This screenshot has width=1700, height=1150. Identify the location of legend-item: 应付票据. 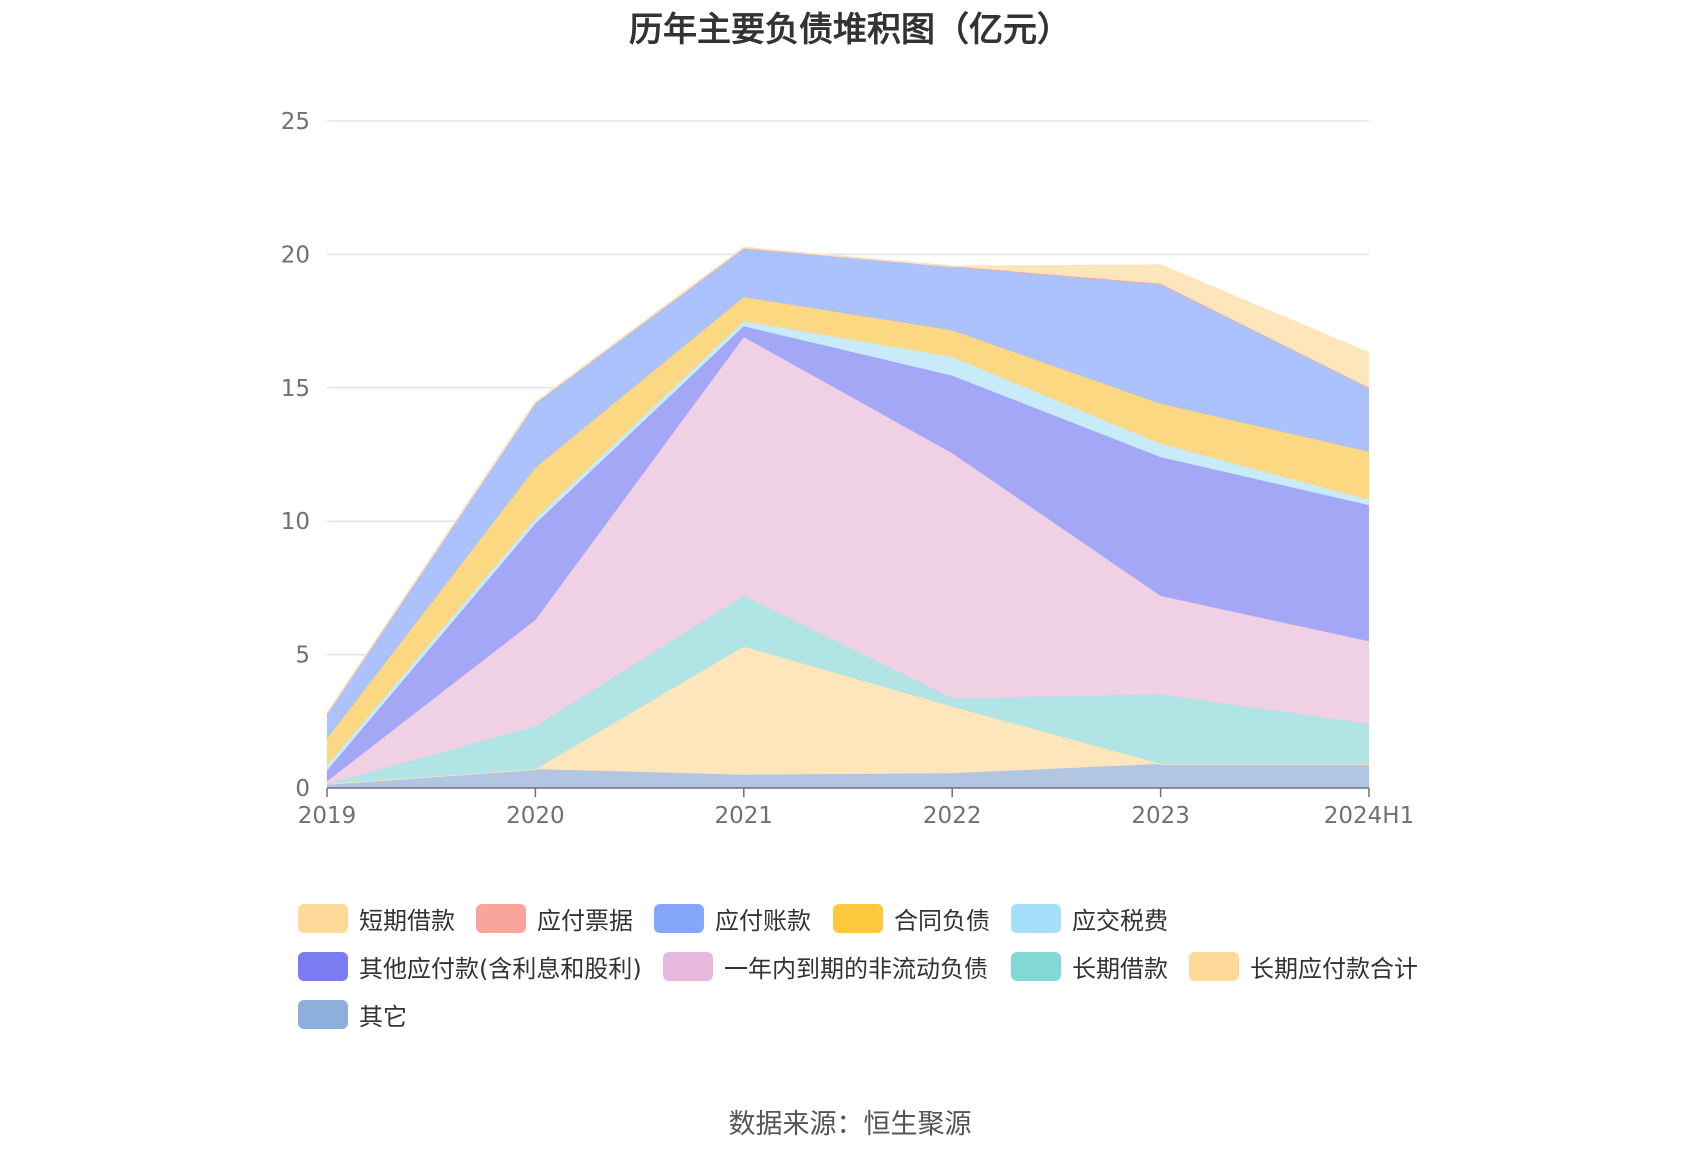
(554, 918).